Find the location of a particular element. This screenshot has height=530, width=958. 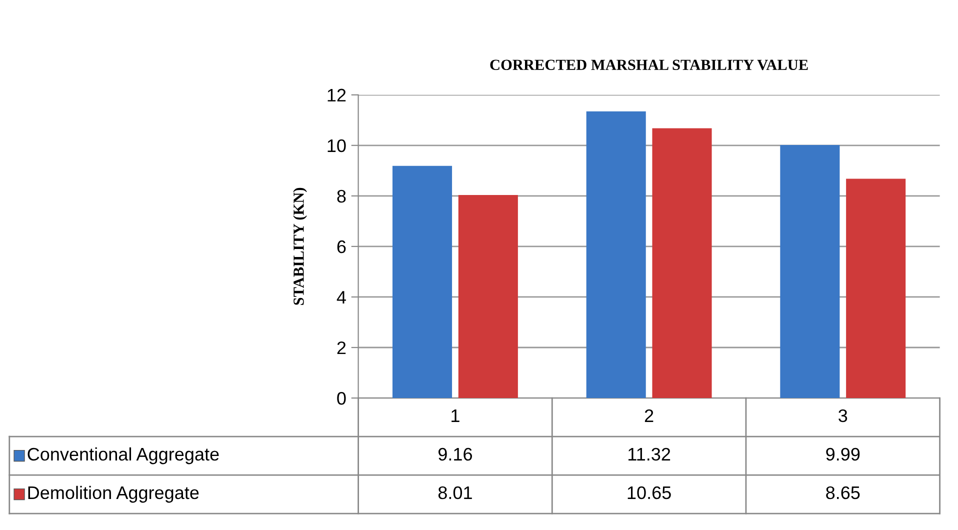

data-label: 8.65 is located at coordinates (843, 493).